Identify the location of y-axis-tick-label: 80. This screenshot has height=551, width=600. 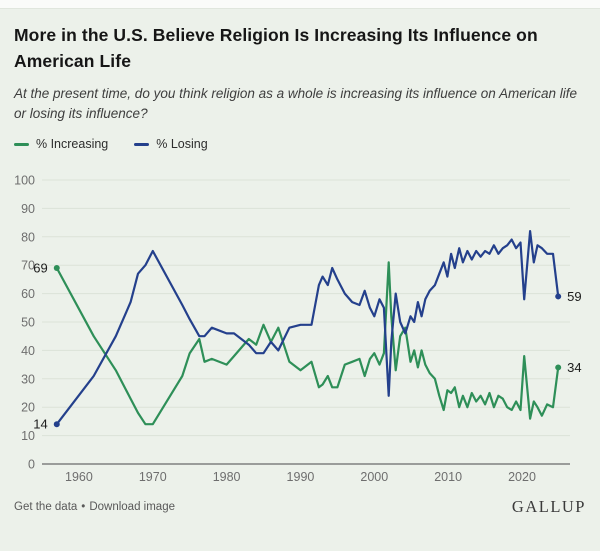
(28, 238).